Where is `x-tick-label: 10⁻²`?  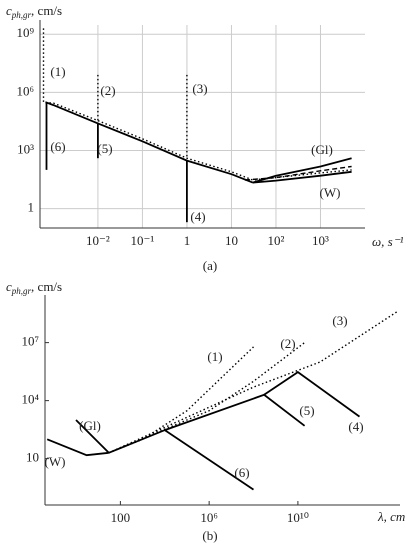 x-tick-label: 10⁻² is located at coordinates (98, 240).